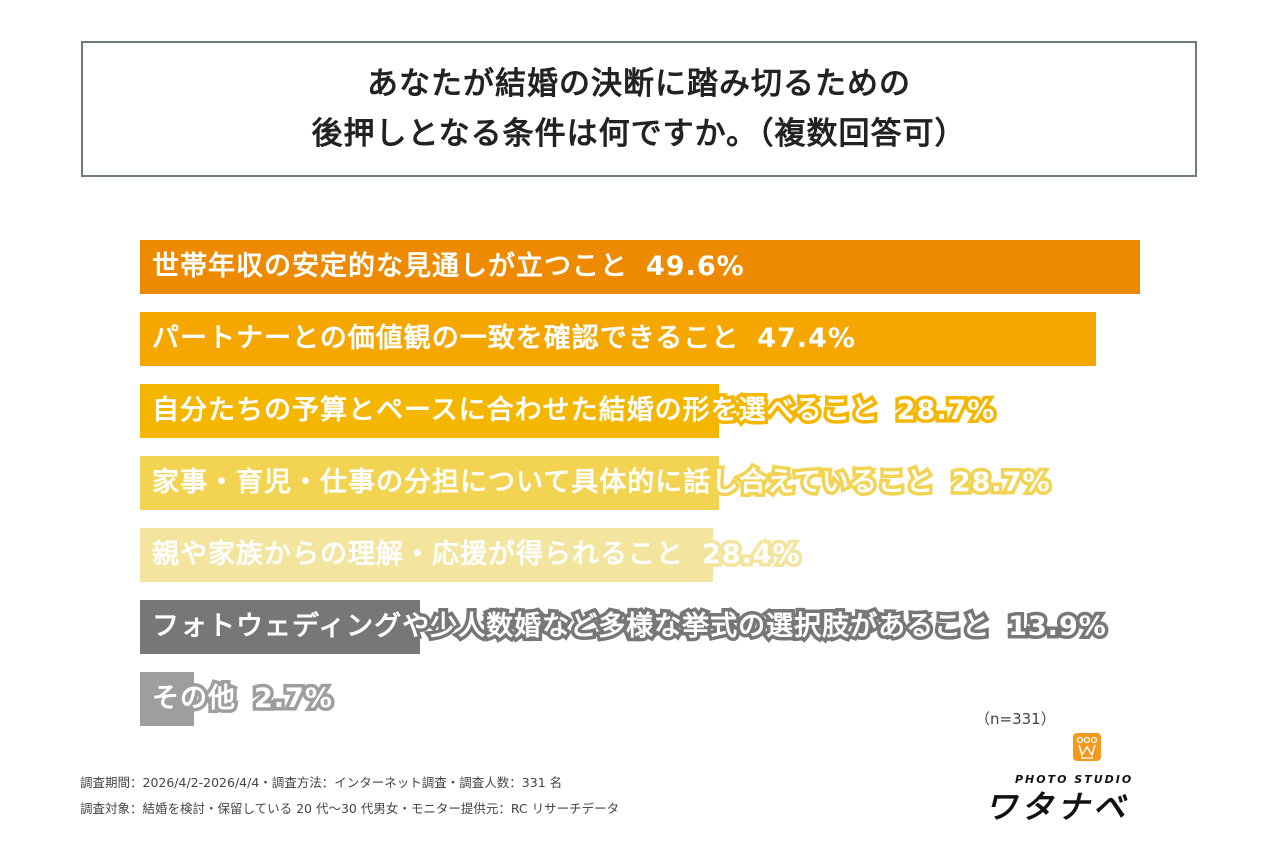 The height and width of the screenshot is (853, 1280). I want to click on title-box: あなたが結婚の決断に踏み切るための 後押しとなる条件は何ですか。（複数回答可）, so click(639, 109).